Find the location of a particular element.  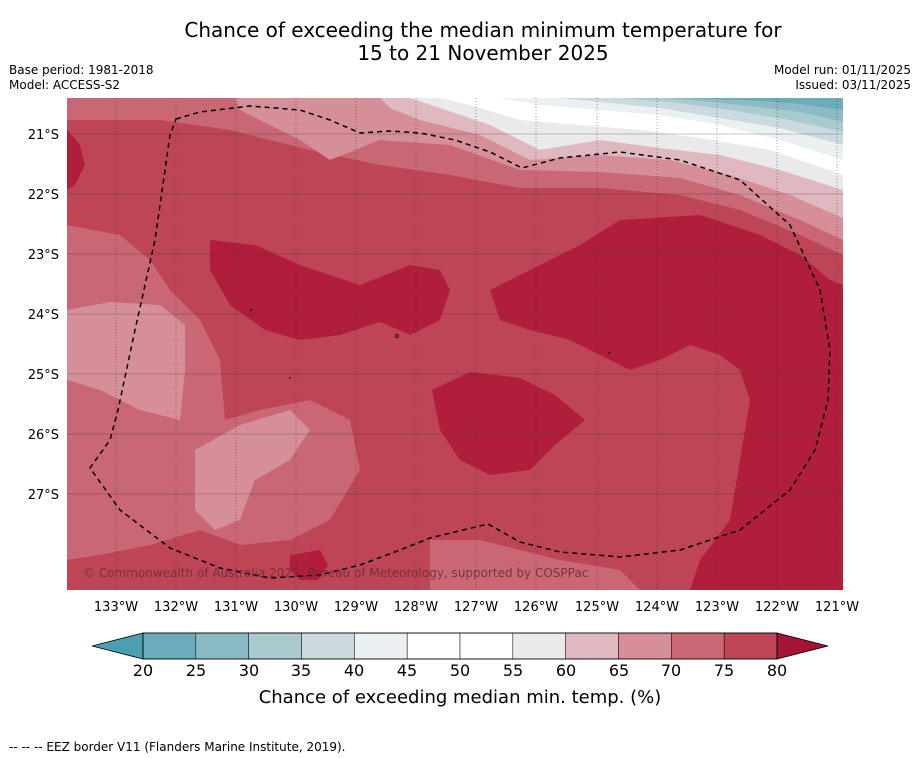

lon-label: 122°W is located at coordinates (777, 607).